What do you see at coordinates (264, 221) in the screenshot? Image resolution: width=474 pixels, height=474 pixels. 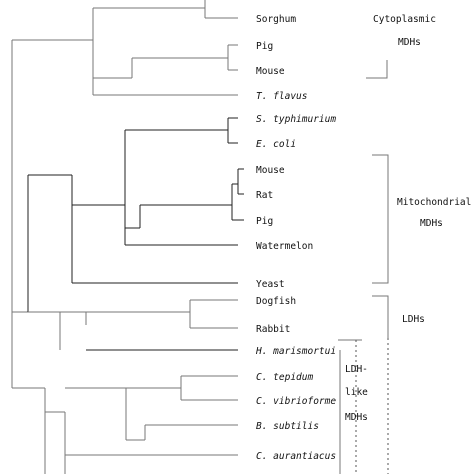 I see `leaf-pig-mitochondrial: Pig` at bounding box center [264, 221].